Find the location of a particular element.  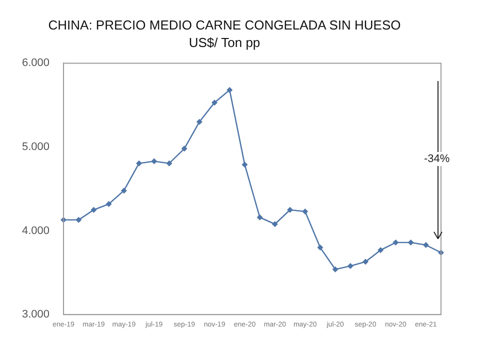

chart-title: CHINA: PRECIO MEDIO CARNE CONGELADA SIN HUESO is located at coordinates (224, 24).